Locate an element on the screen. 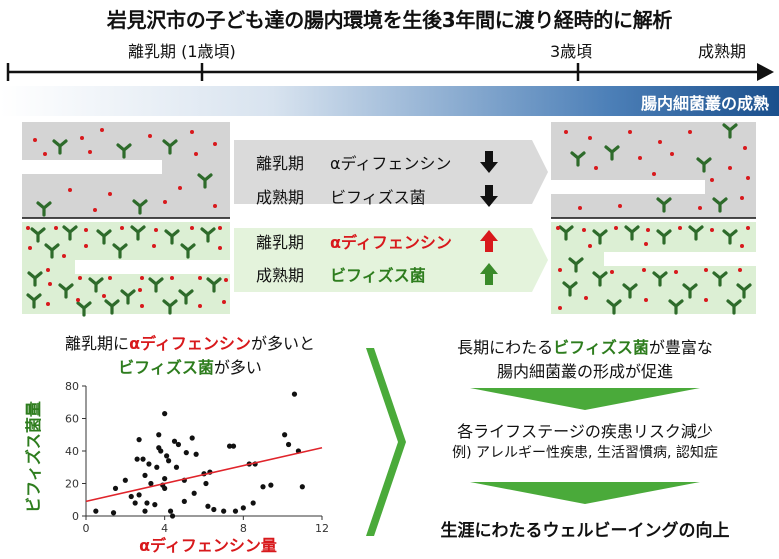 The height and width of the screenshot is (559, 779). legend-low-item-1: αディフェンシン is located at coordinates (391, 163).